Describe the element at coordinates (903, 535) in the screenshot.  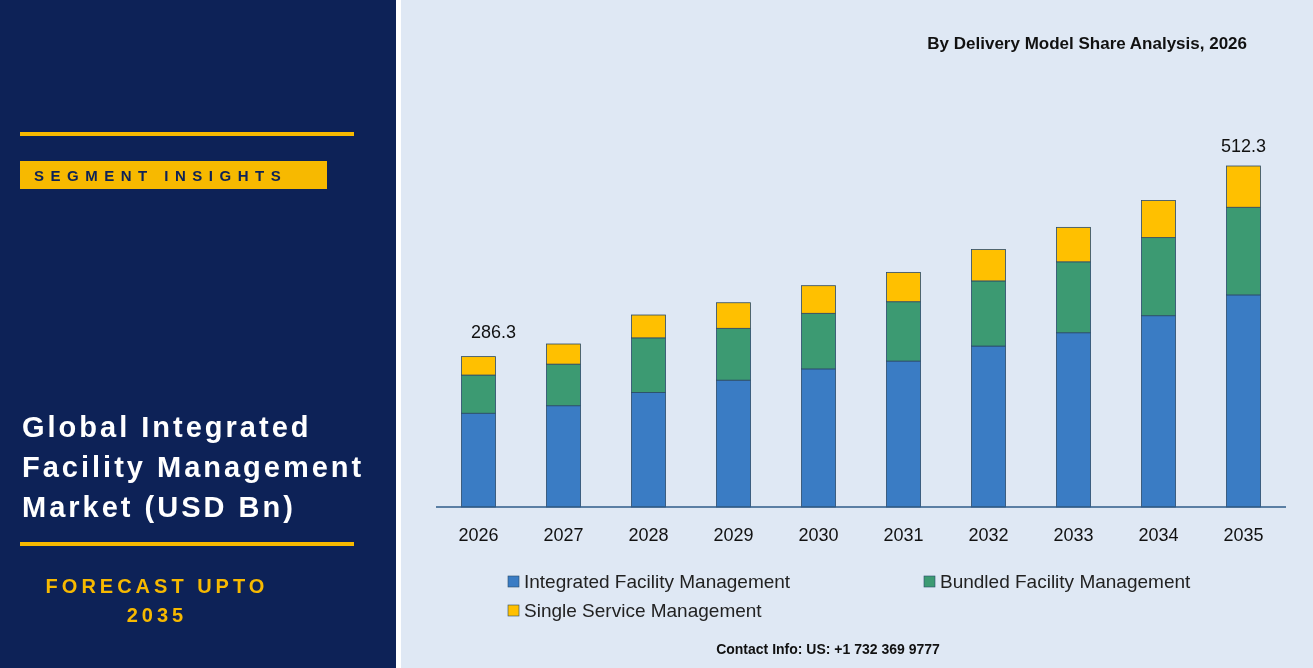
I see `x-tick-label: 2031` at that location.